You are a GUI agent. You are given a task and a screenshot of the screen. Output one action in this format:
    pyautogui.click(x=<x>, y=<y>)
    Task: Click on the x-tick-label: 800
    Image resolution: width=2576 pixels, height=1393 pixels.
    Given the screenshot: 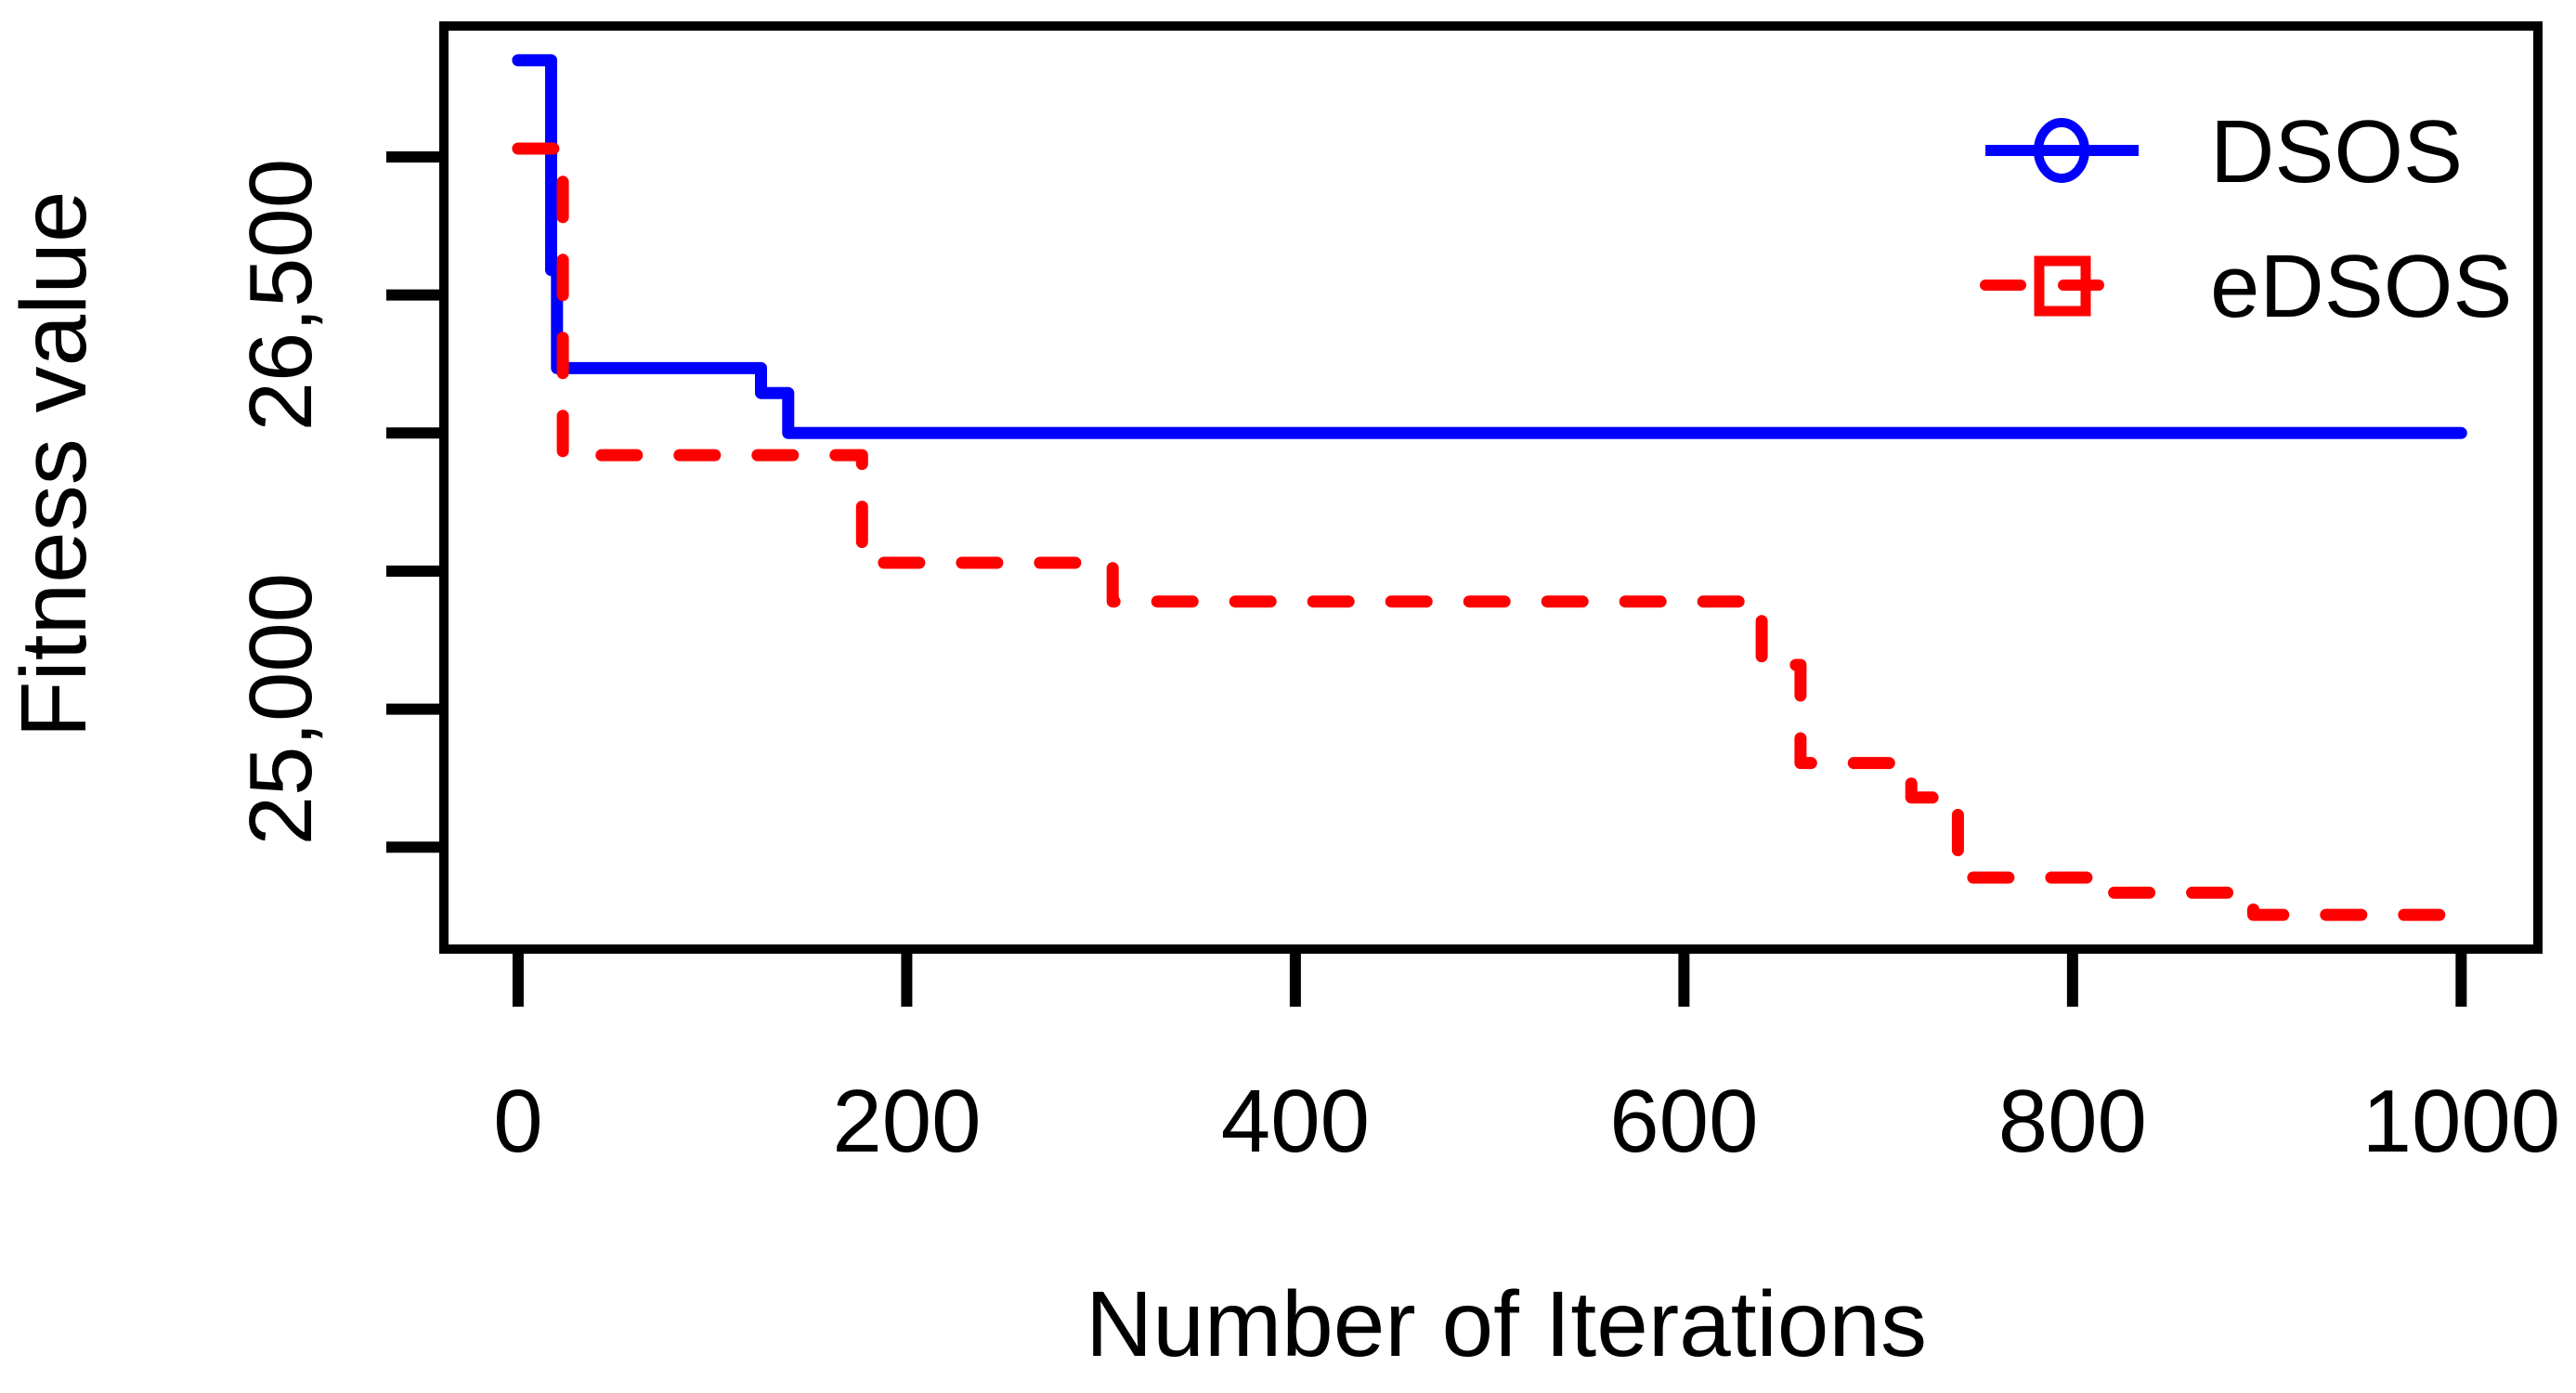 What is the action you would take?
    pyautogui.click(x=2072, y=1121)
    